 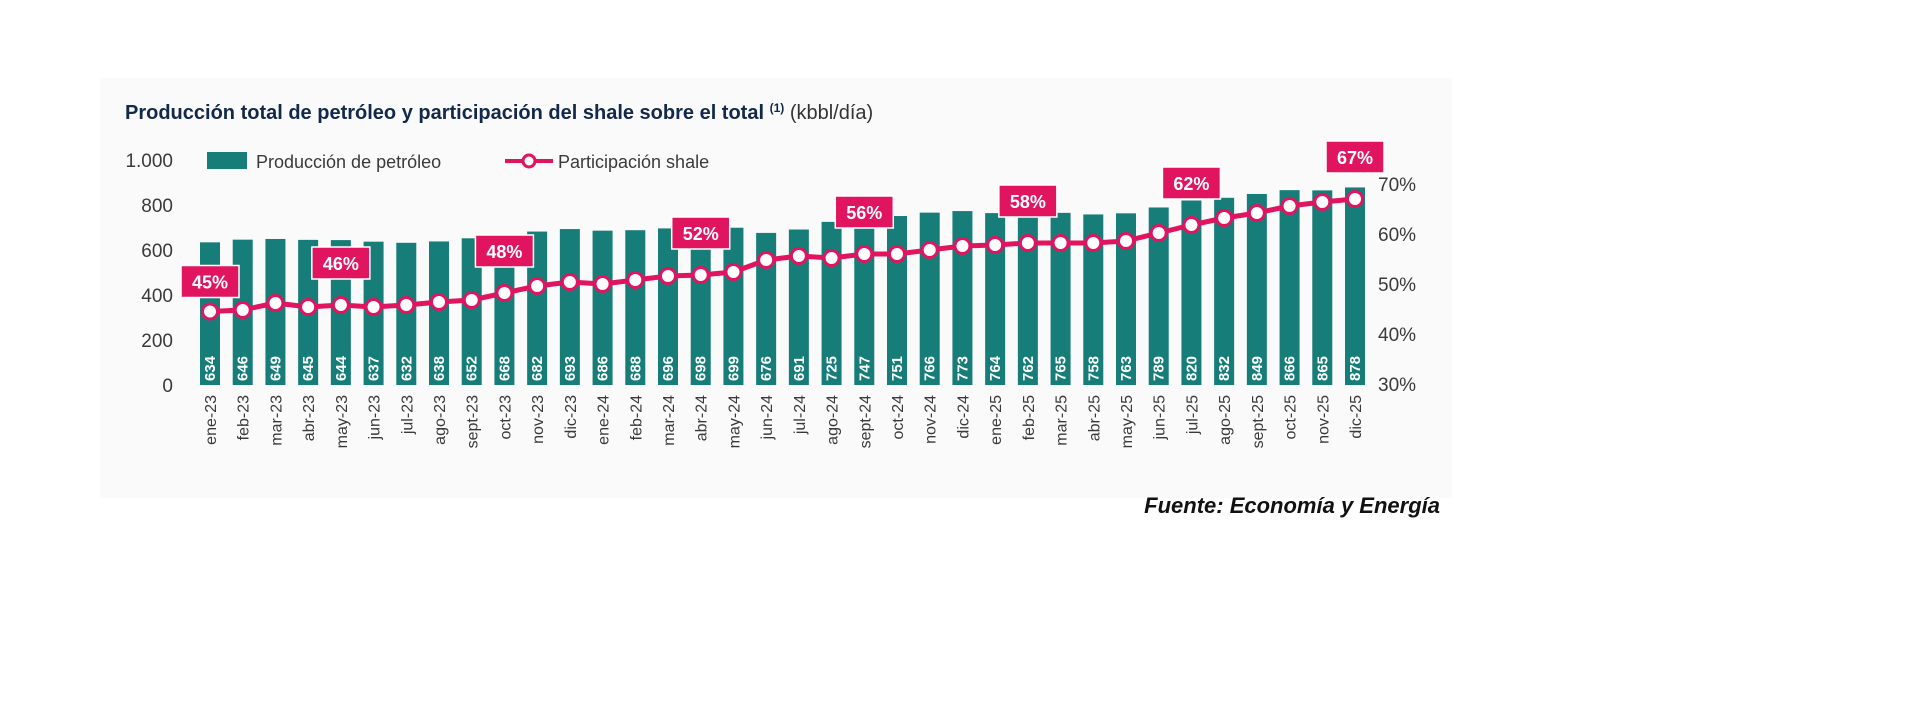 What do you see at coordinates (1160, 418) in the screenshot?
I see `x-axis-tick-label: jun-25` at bounding box center [1160, 418].